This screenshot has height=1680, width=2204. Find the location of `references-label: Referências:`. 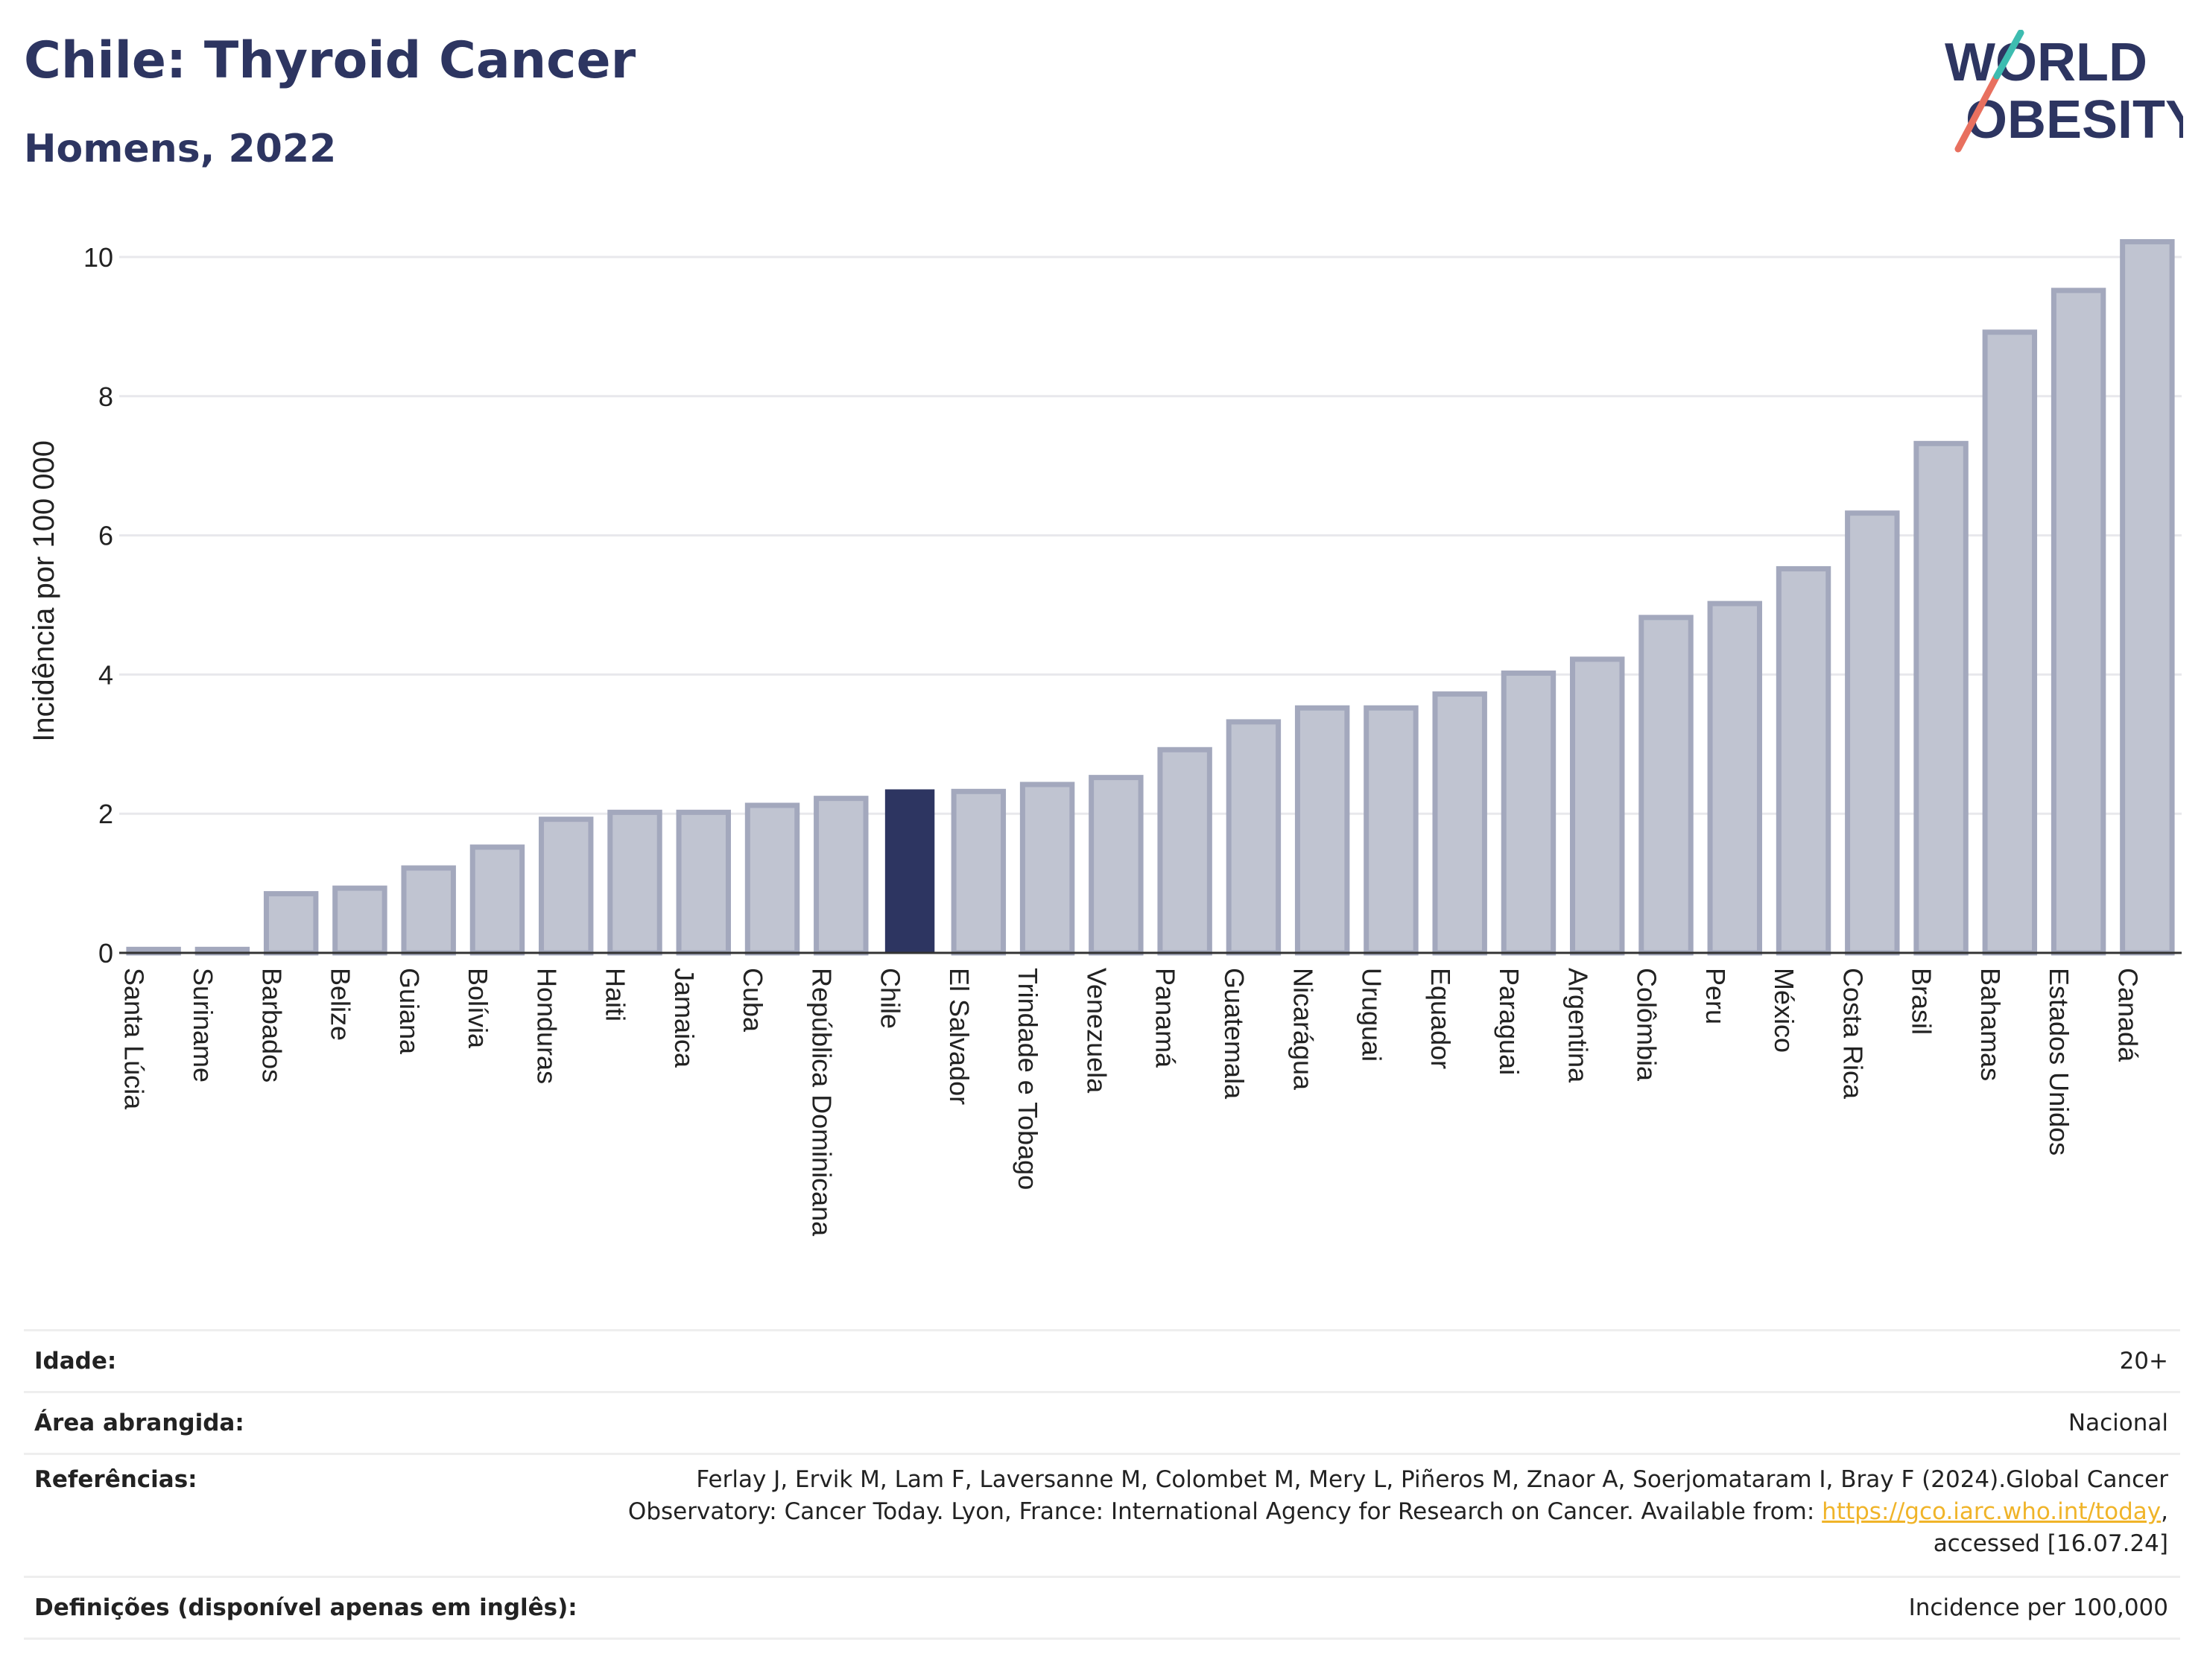

references-label: Referências: is located at coordinates (116, 1479).